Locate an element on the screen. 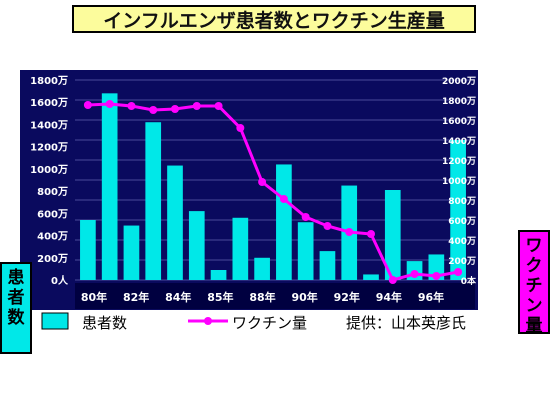  legend-source: 提供：山本英彦氏 is located at coordinates (406, 323).